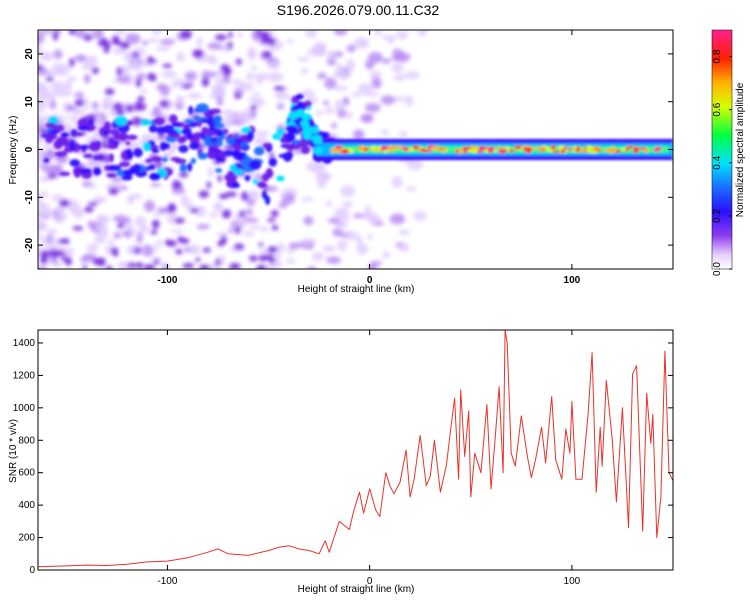 The width and height of the screenshot is (750, 600). What do you see at coordinates (29, 197) in the screenshot?
I see `spectrogram-y-tick-label: -10` at bounding box center [29, 197].